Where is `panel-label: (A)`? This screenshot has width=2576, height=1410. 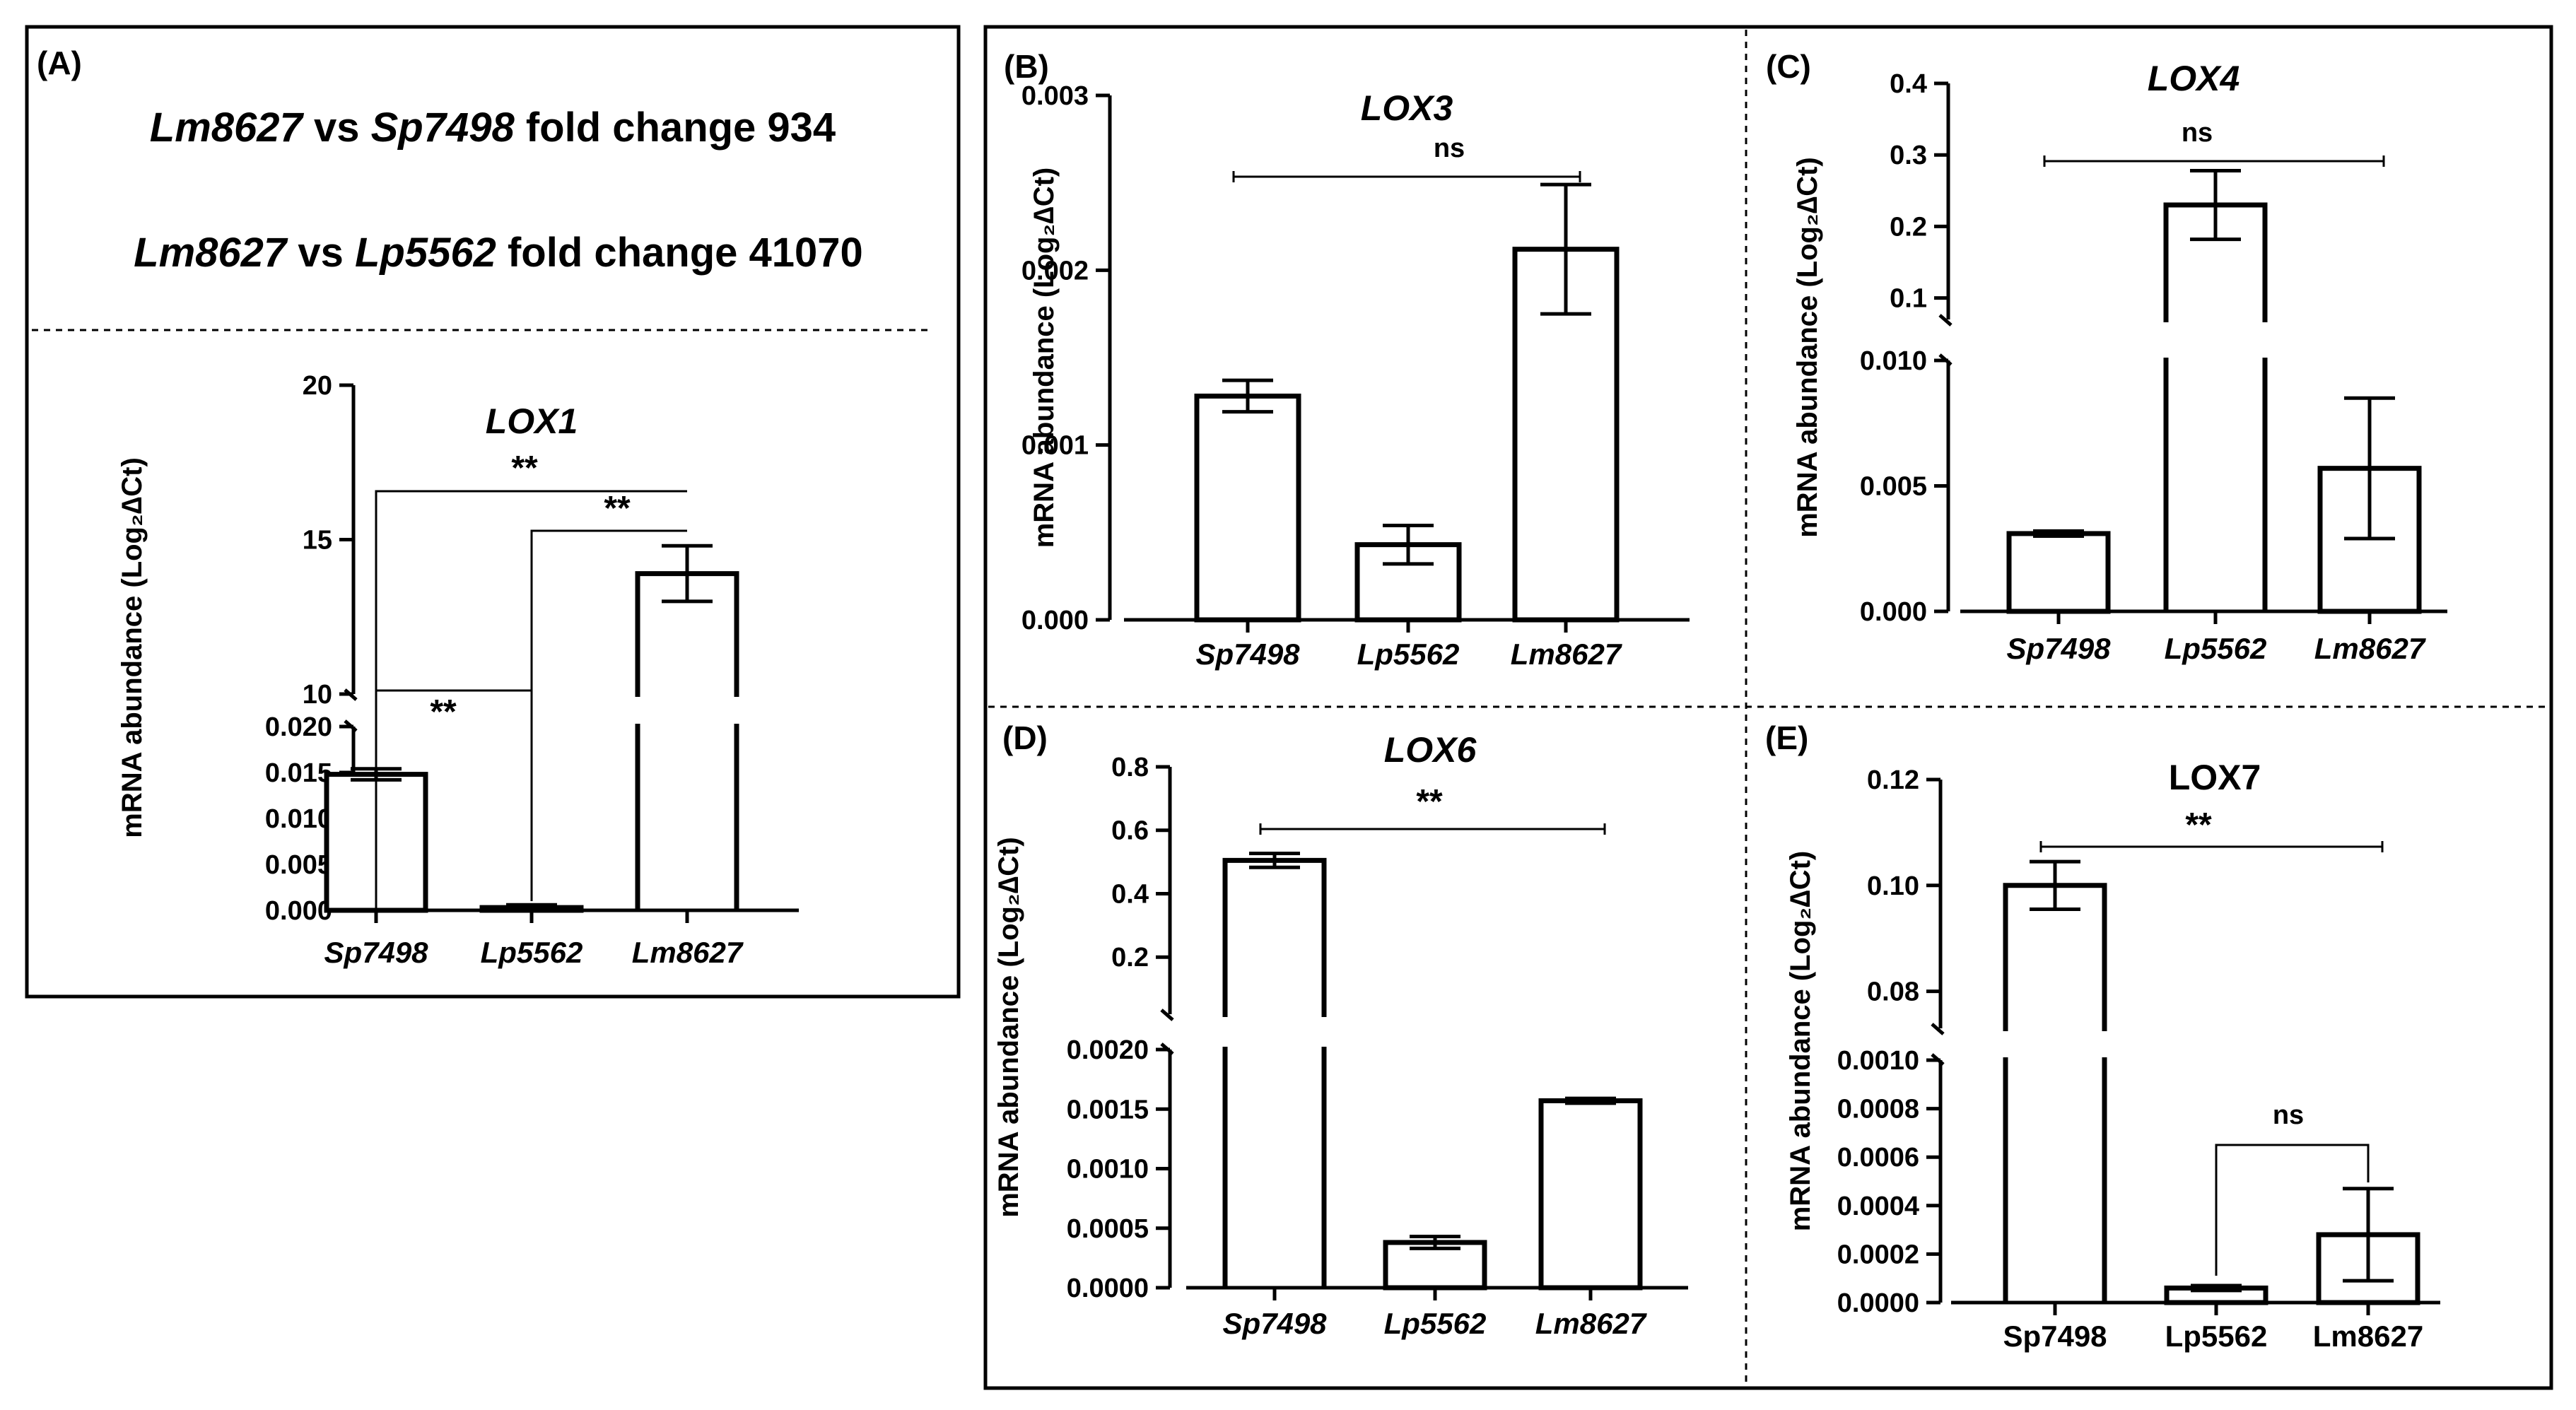
panel-label: (A) is located at coordinates (59, 63).